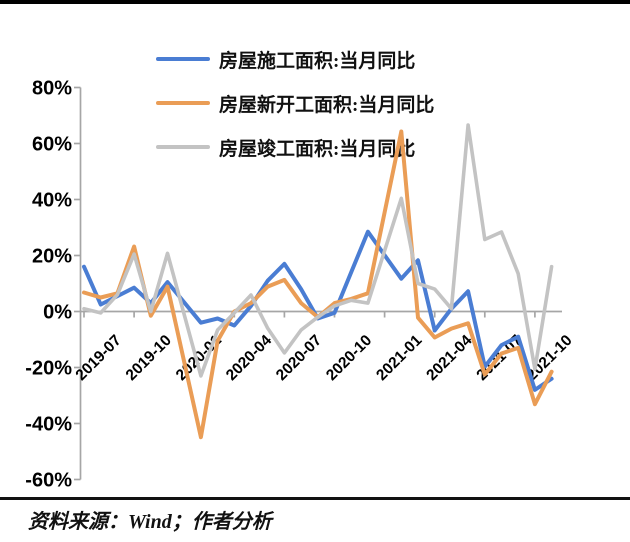 The image size is (630, 542). Describe the element at coordinates (52, 89) in the screenshot. I see `y-axis-label: 80%` at that location.